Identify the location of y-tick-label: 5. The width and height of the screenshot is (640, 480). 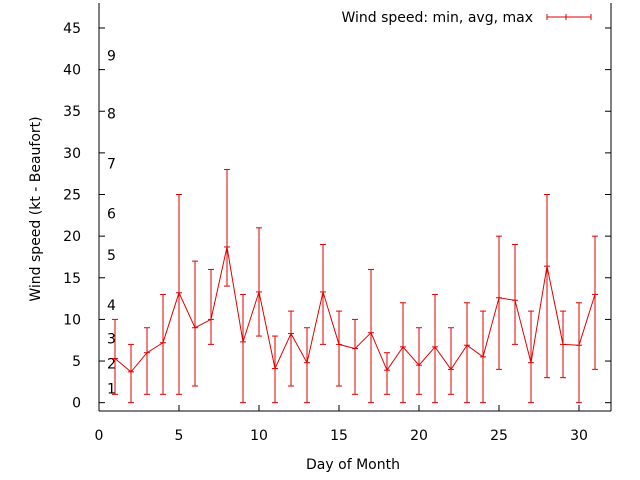
(76, 362).